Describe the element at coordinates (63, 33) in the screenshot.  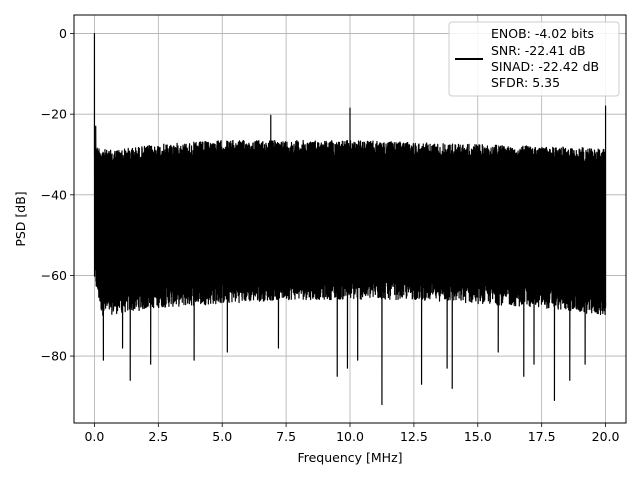
I see `y-tick-label: 0` at that location.